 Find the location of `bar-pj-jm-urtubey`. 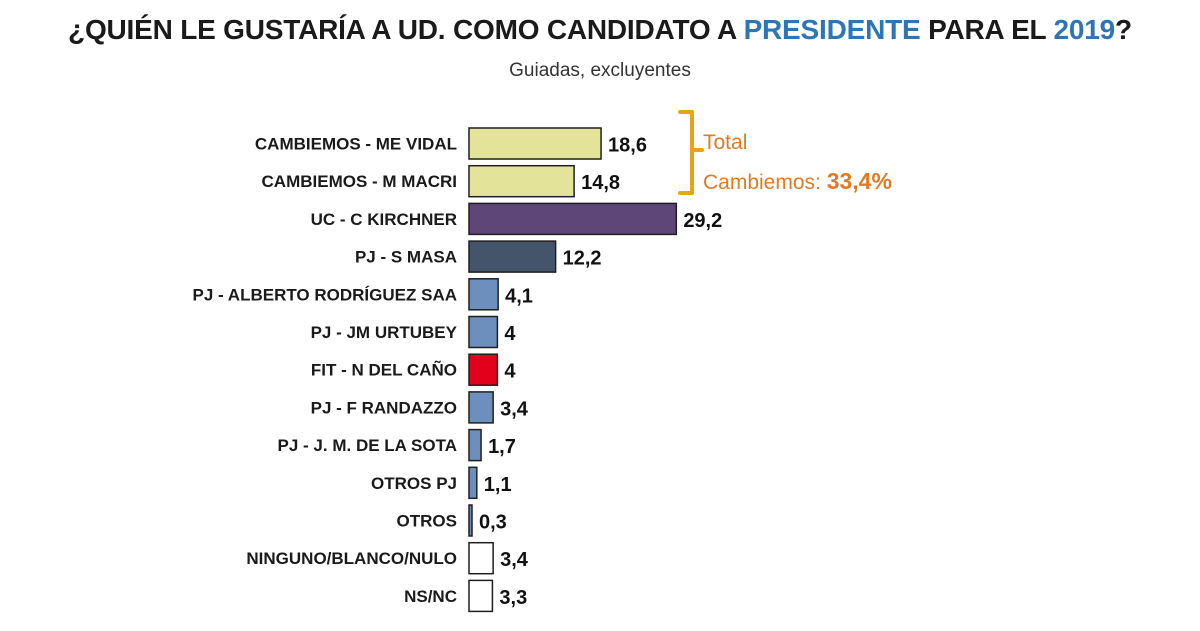

bar-pj-jm-urtubey is located at coordinates (483, 332).